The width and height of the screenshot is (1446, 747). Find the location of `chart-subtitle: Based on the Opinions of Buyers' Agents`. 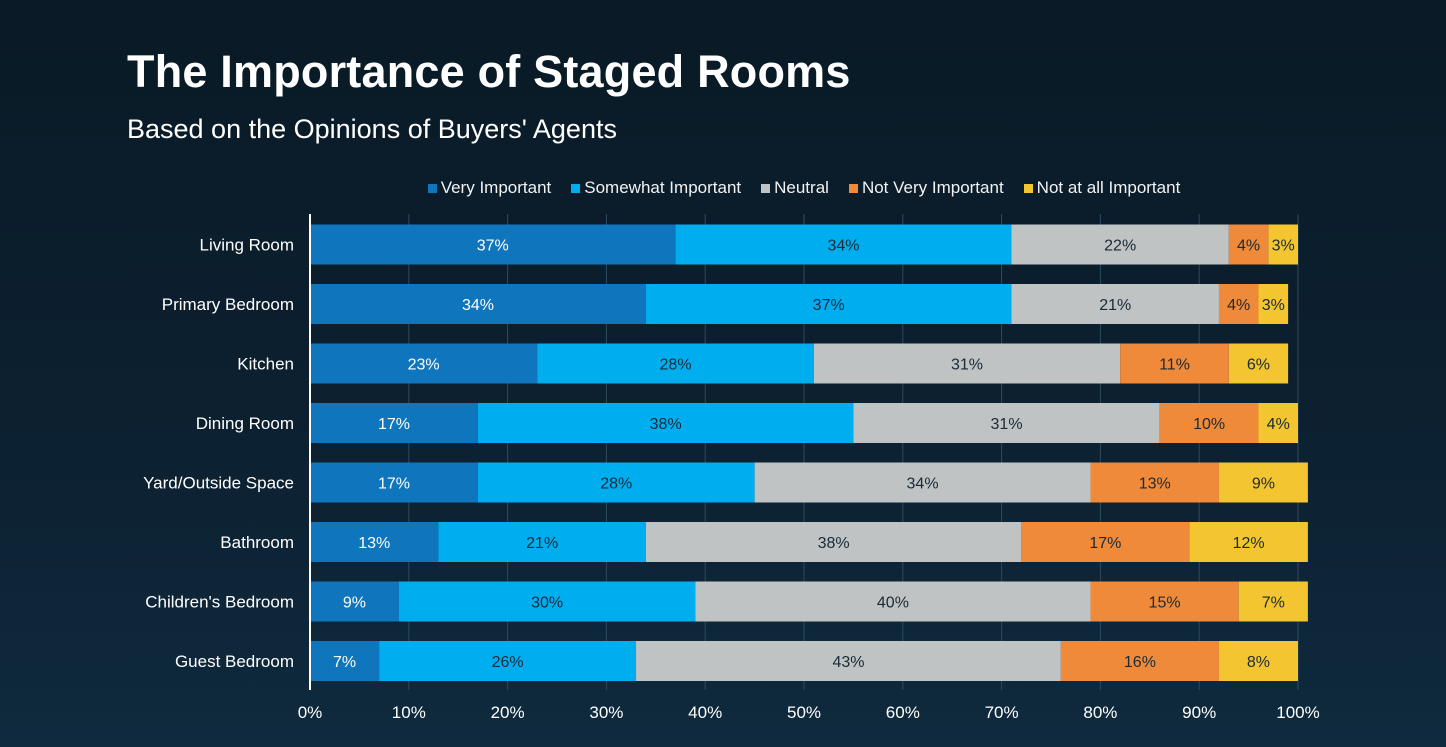

chart-subtitle: Based on the Opinions of Buyers' Agents is located at coordinates (372, 129).